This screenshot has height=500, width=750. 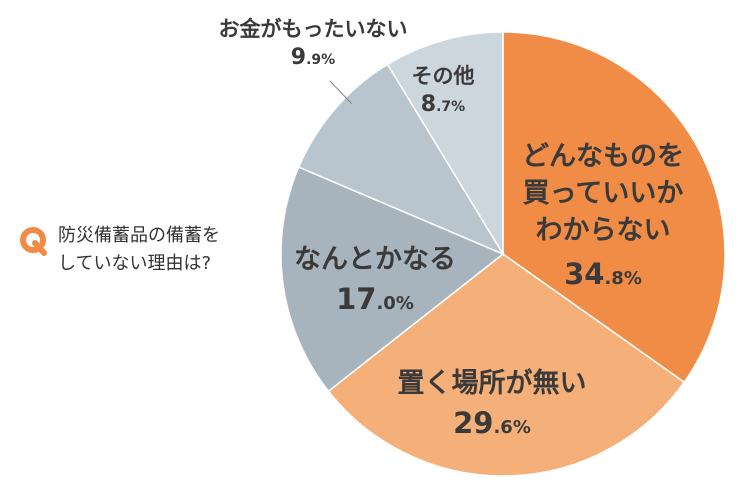 I want to click on slice-label-group-3: なんとかなる 17.0%, so click(x=375, y=280).